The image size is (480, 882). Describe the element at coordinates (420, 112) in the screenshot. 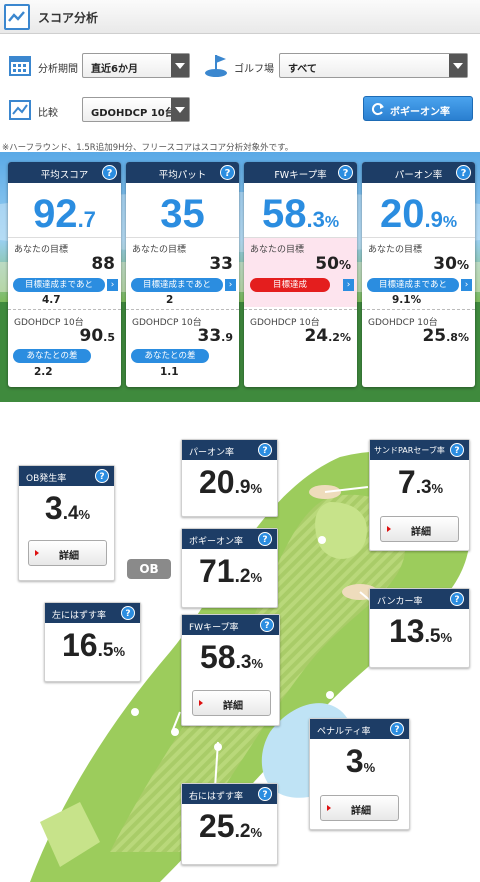

I see `bogey-on-rate-button-label: ボギーオン率` at that location.